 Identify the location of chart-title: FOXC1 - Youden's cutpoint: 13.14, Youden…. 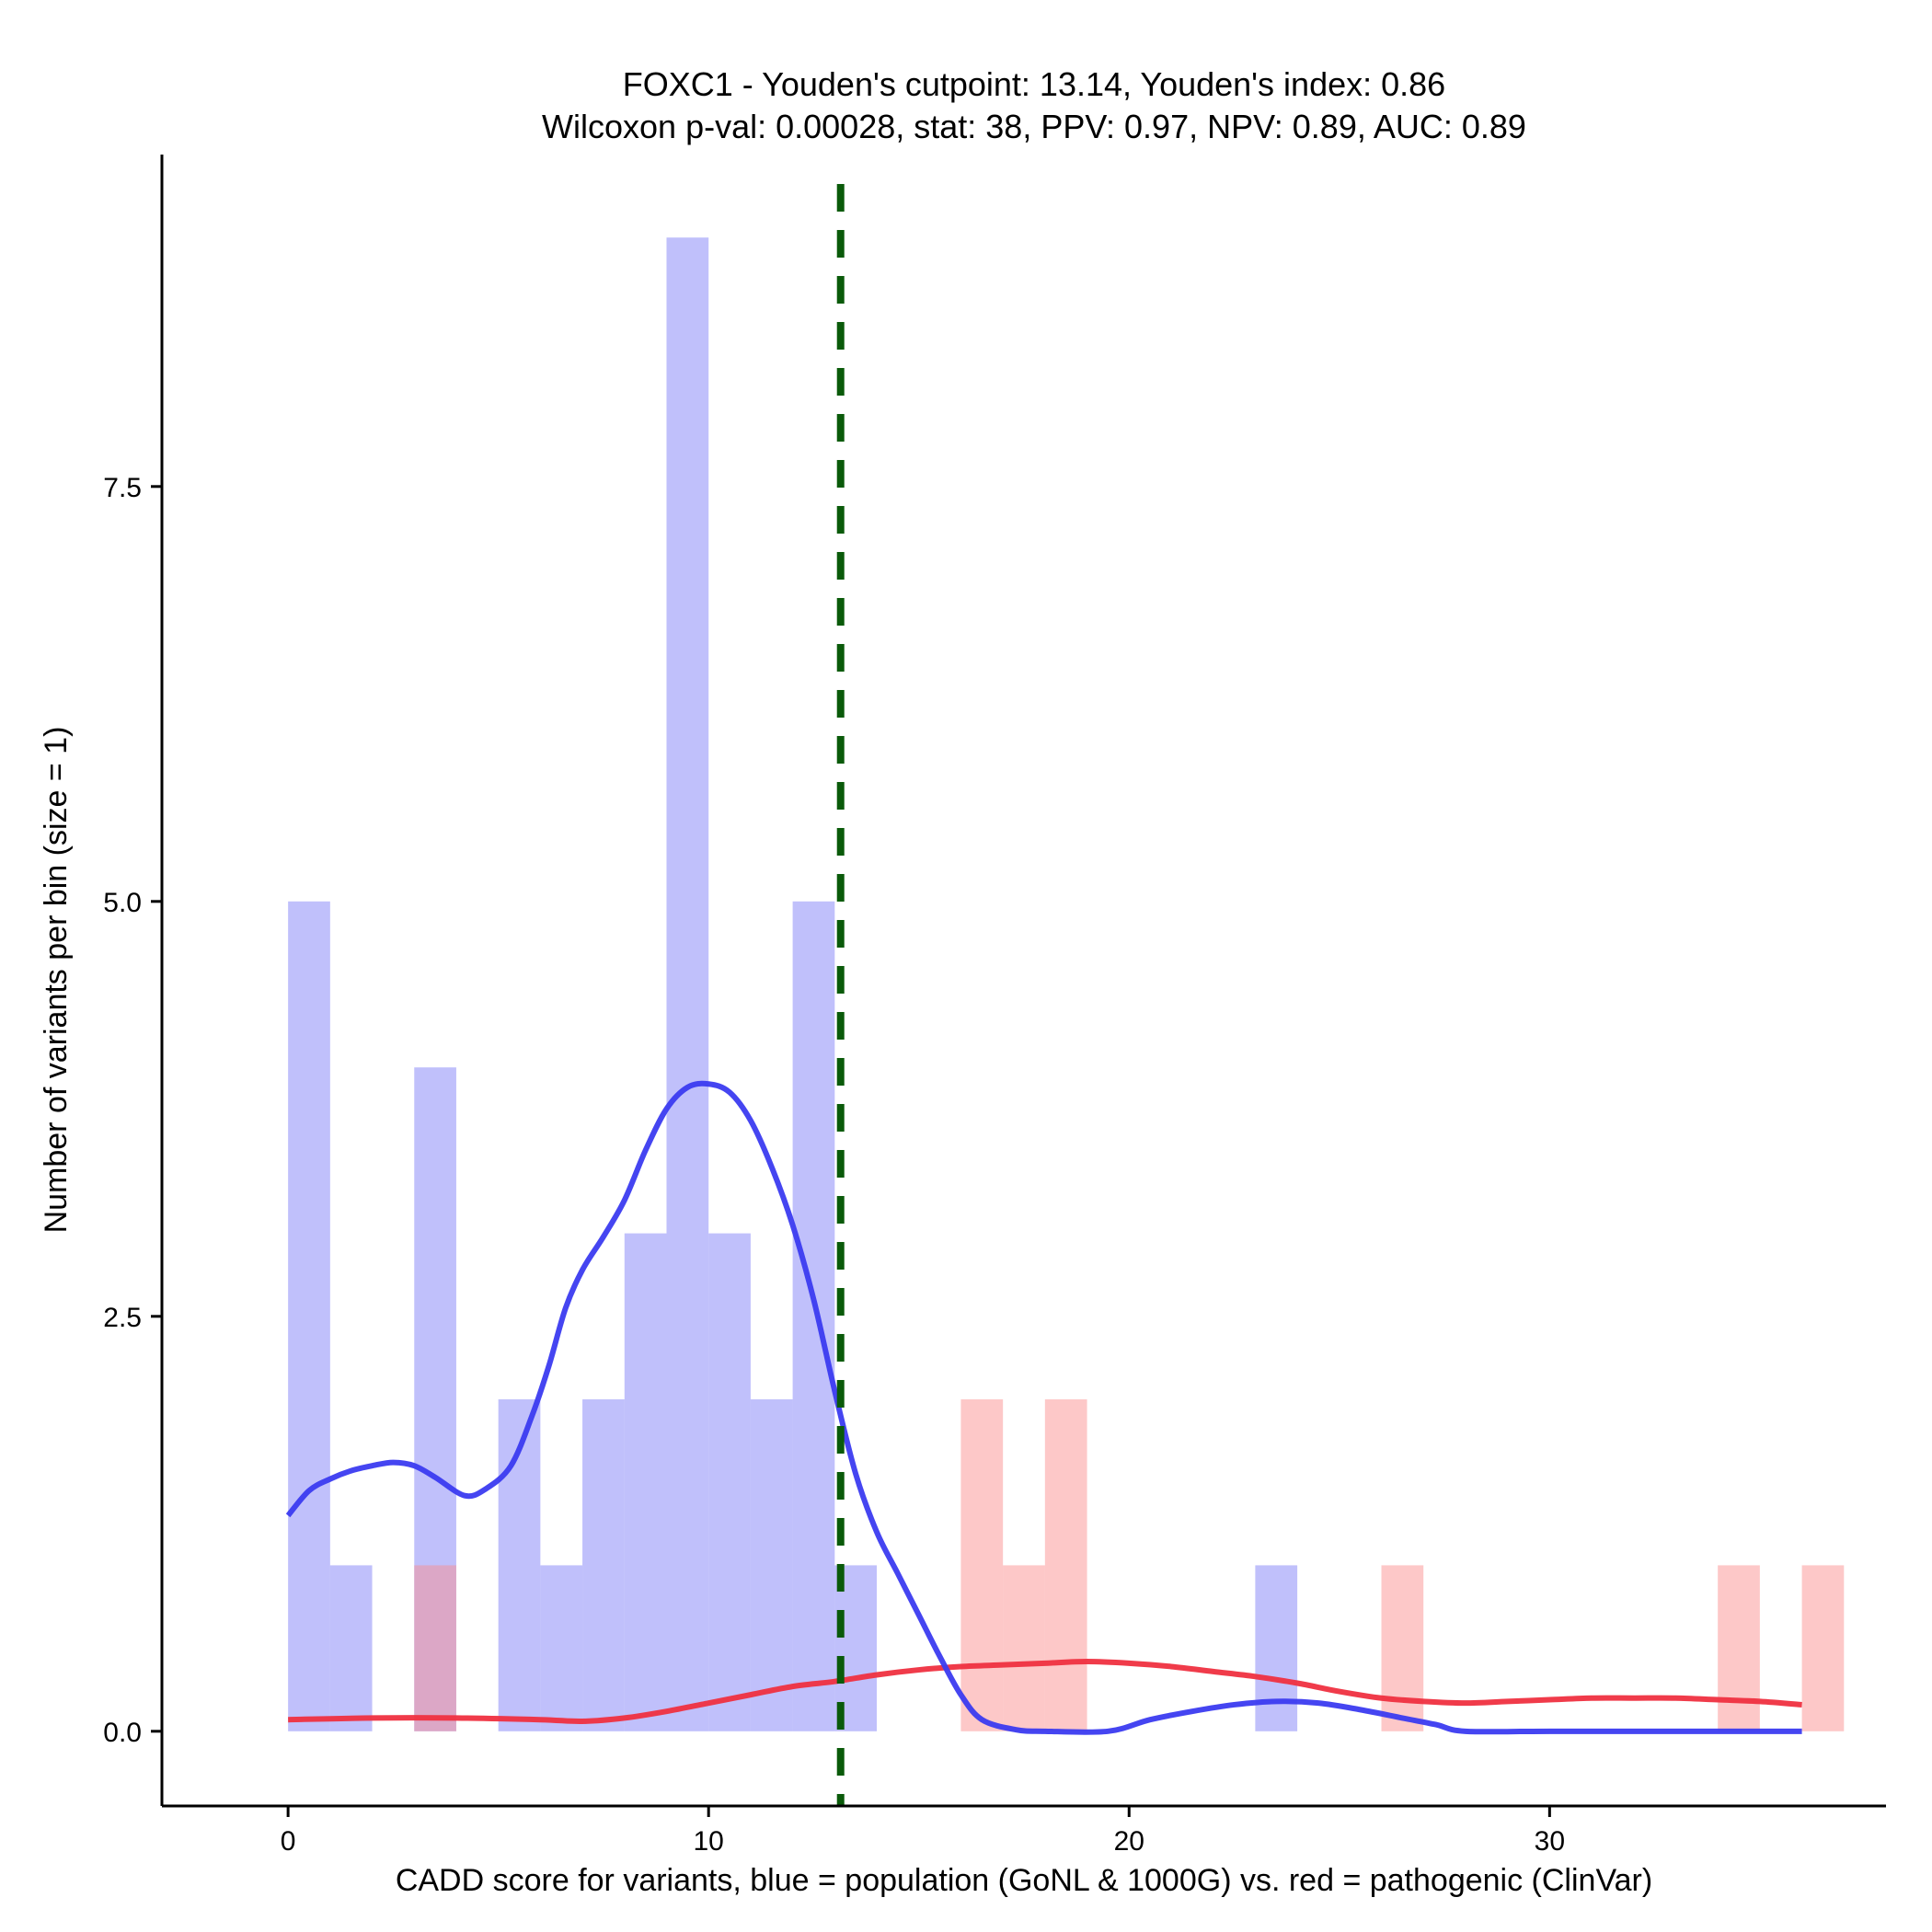
(1034, 84).